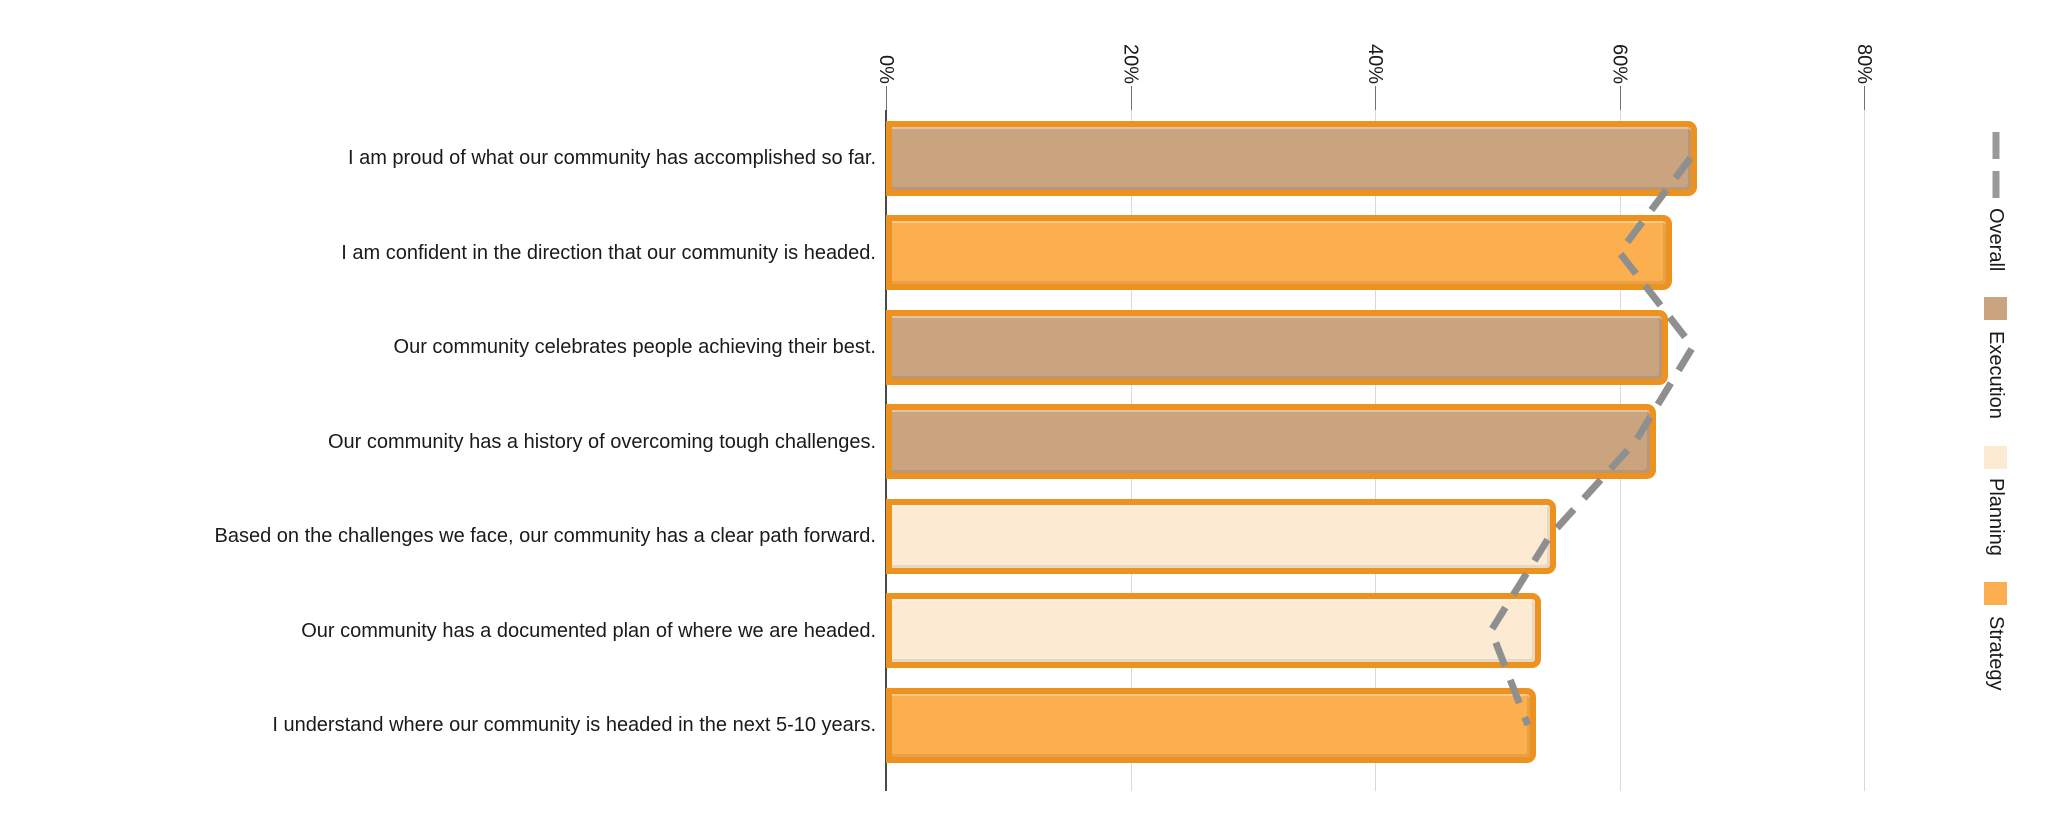  I want to click on x-tick-label-20: 20%, so click(1130, 63).